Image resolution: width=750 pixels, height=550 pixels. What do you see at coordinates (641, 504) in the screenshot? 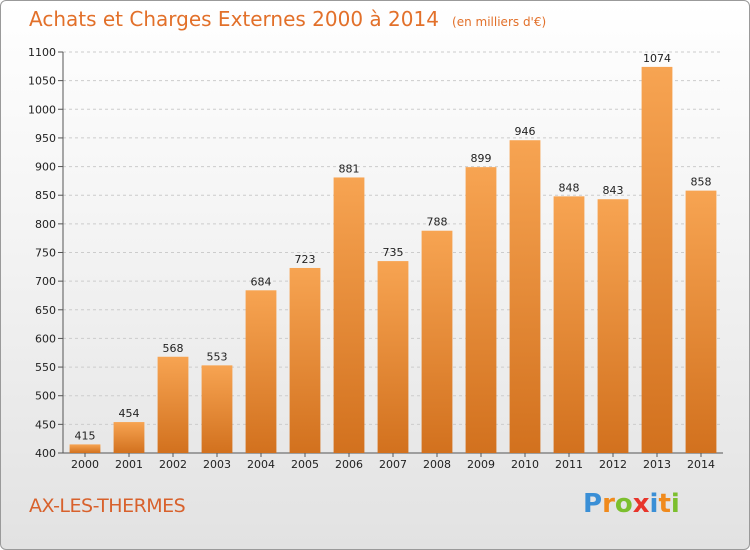
I see `logo-letter: x` at bounding box center [641, 504].